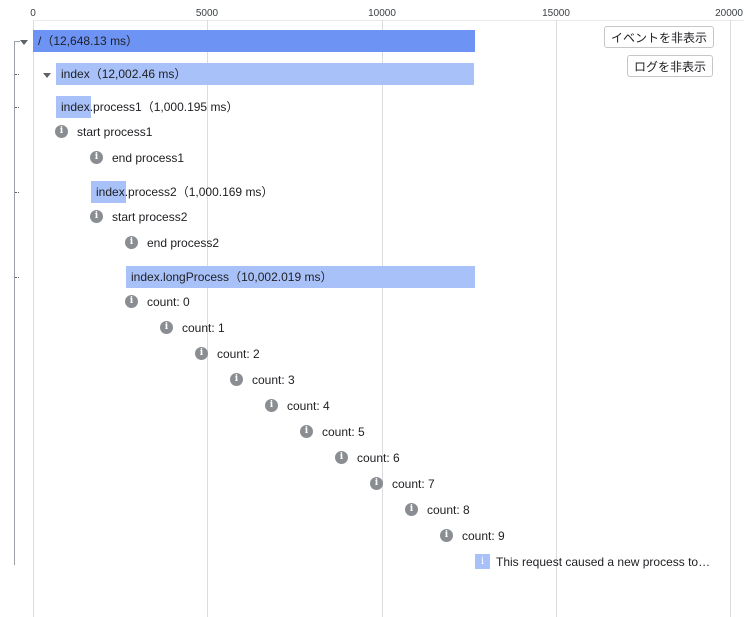 Image resolution: width=754 pixels, height=617 pixels. I want to click on span-label-process1: index.process1（1,000.195 ms）, so click(150, 107).